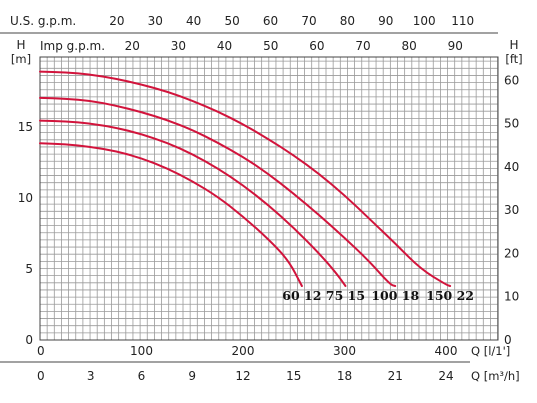 The width and height of the screenshot is (537, 403). I want to click on curve-label: 60 12, so click(301, 295).